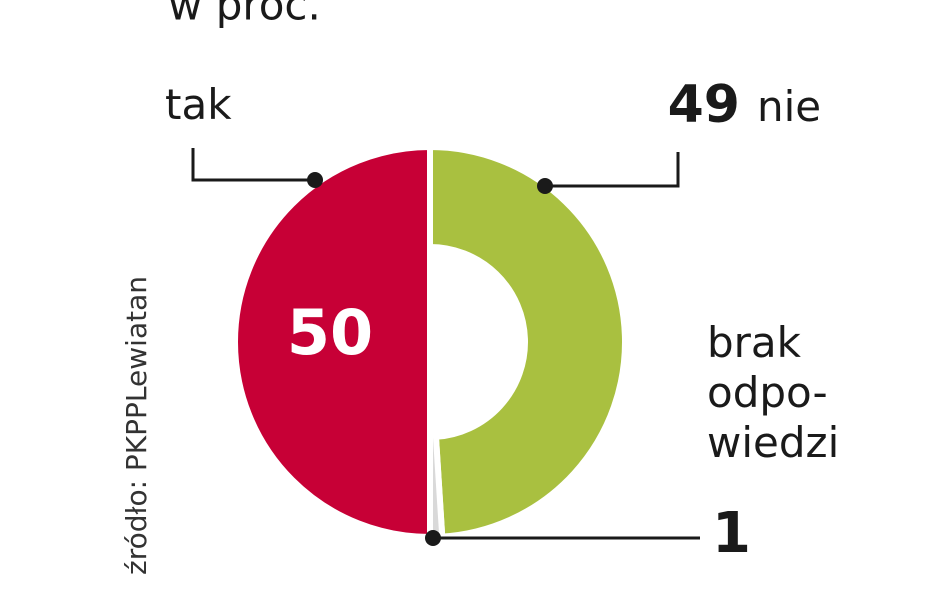 The height and width of the screenshot is (593, 948). I want to click on category-label: brak odpo- wiedzi, so click(773, 392).